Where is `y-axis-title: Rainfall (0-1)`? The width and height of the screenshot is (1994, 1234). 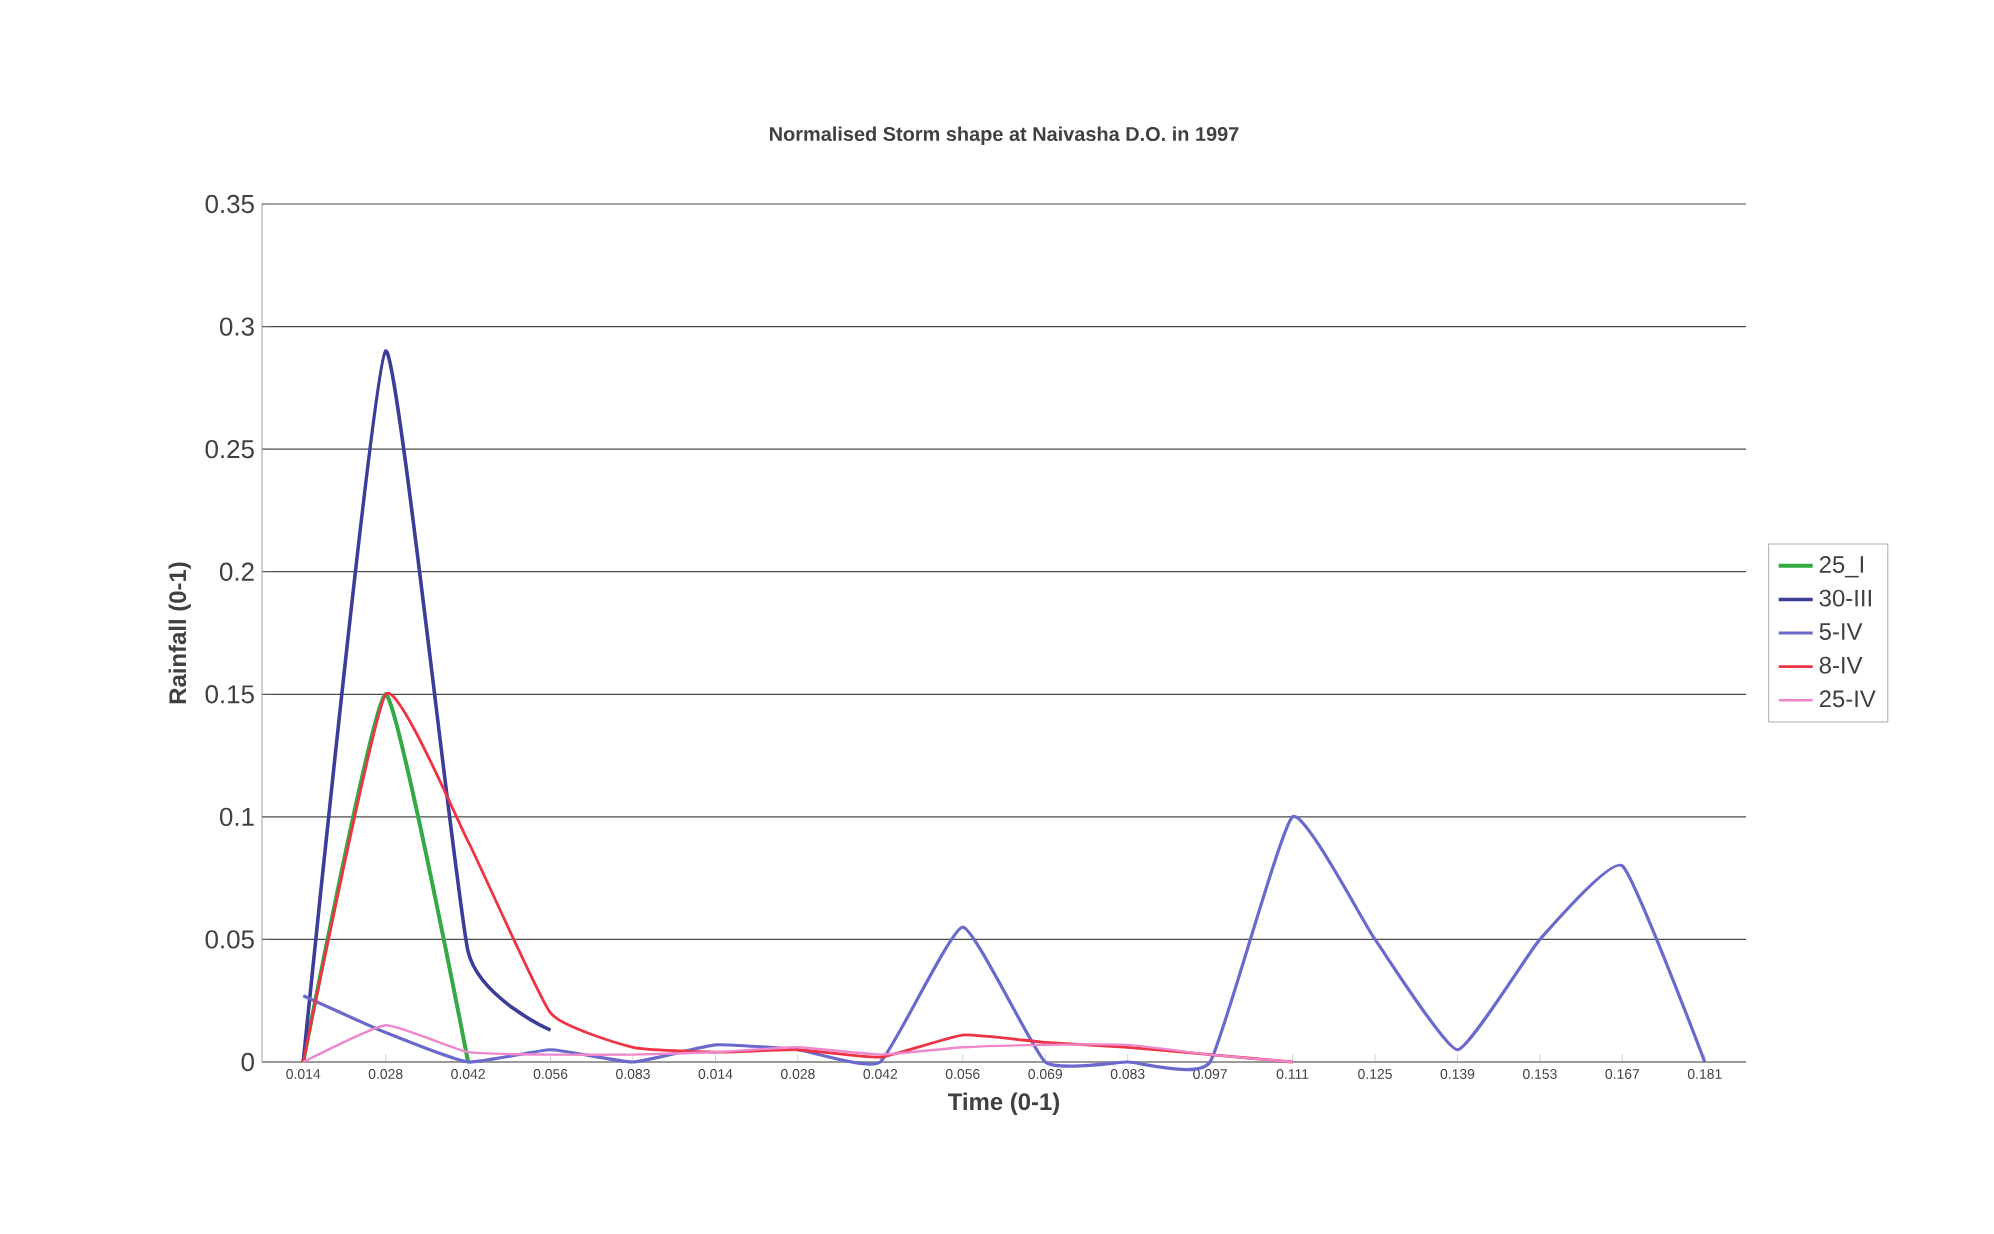 y-axis-title: Rainfall (0-1) is located at coordinates (179, 633).